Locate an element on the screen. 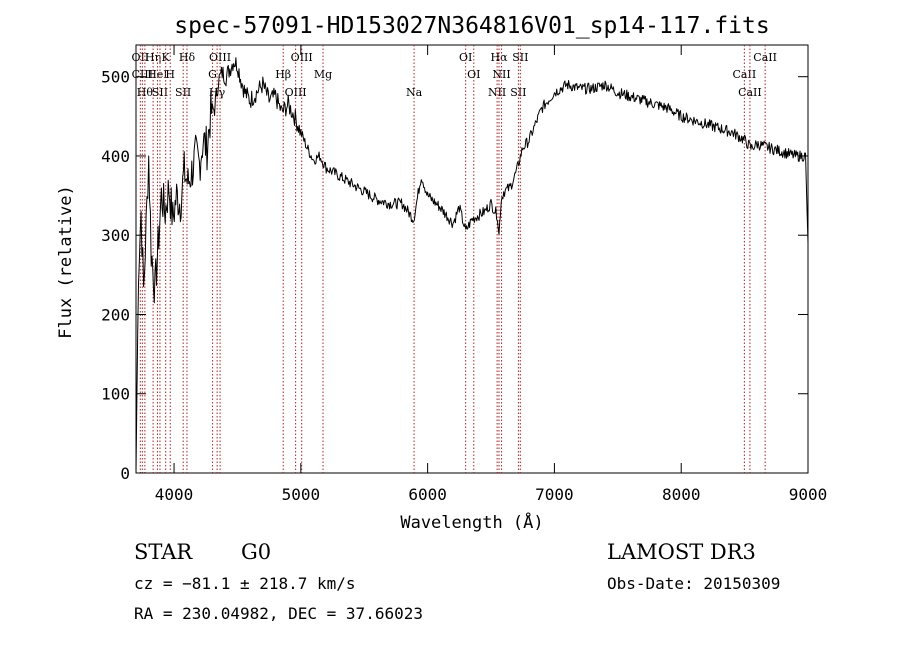 The width and height of the screenshot is (900, 649). y-tick-label: 200 is located at coordinates (115, 314).